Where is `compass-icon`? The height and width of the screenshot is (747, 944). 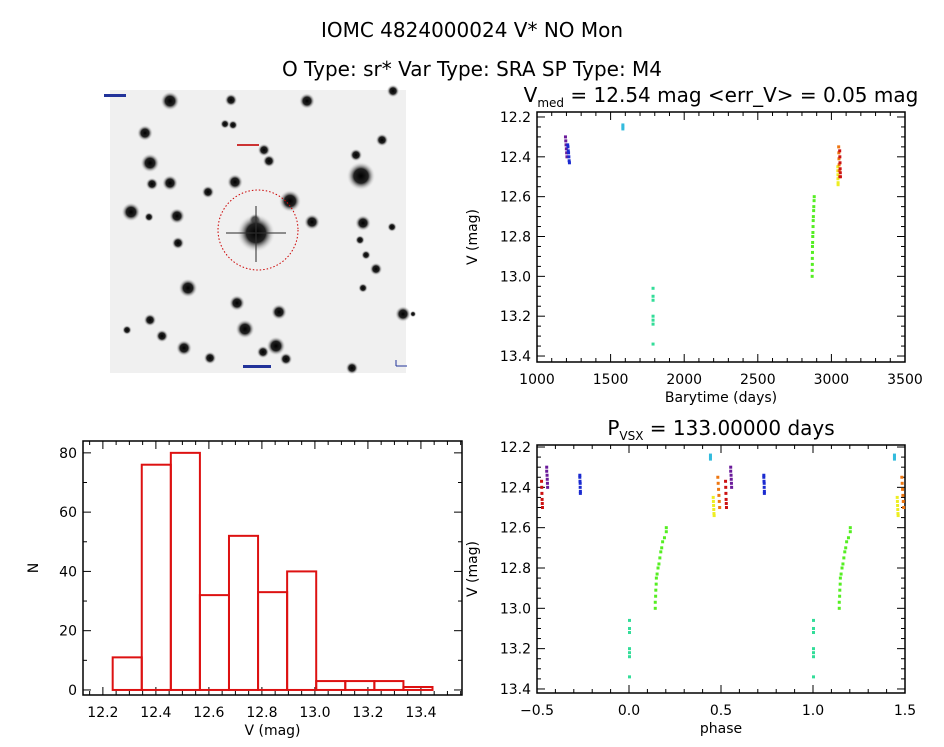
compass-icon is located at coordinates (401, 363).